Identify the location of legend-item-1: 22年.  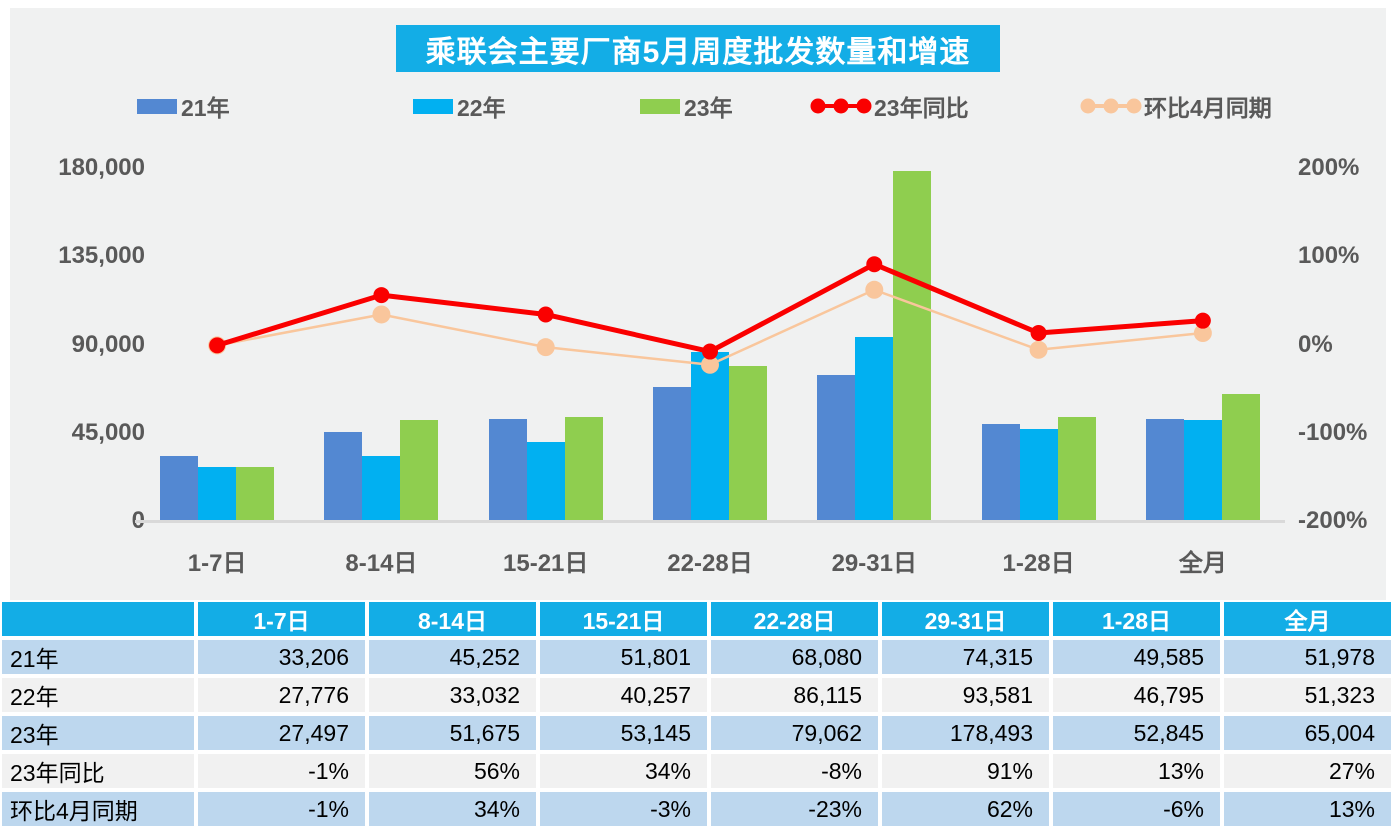
(459, 106).